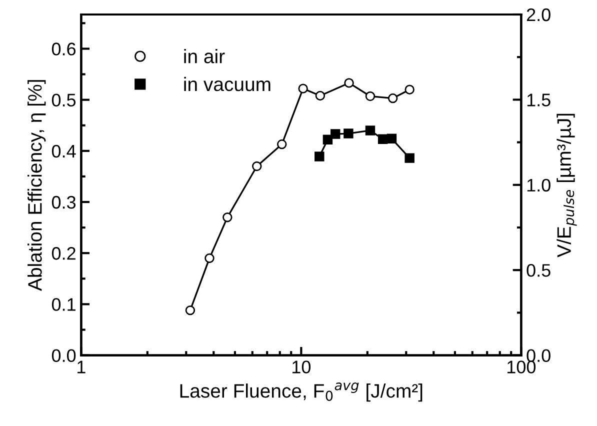  Describe the element at coordinates (64, 253) in the screenshot. I see `y-tick-label: 0.2` at that location.